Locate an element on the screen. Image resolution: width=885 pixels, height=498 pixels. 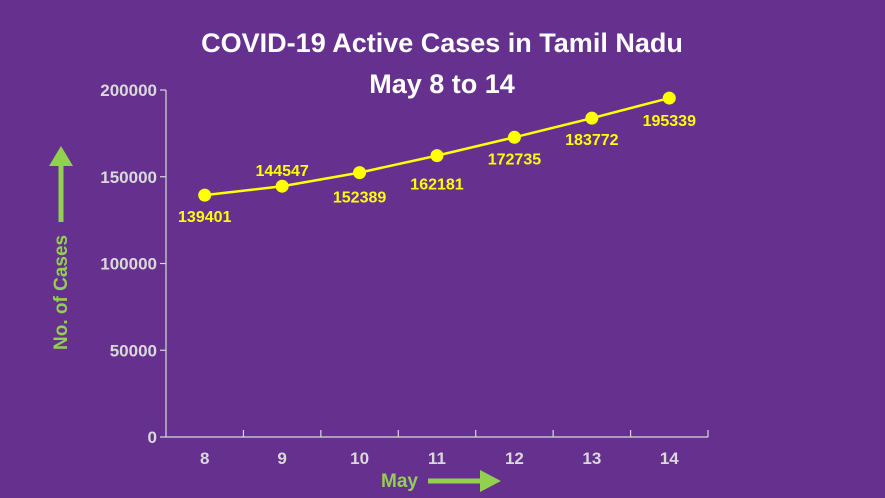
y-tick-label: 100000 is located at coordinates (128, 264).